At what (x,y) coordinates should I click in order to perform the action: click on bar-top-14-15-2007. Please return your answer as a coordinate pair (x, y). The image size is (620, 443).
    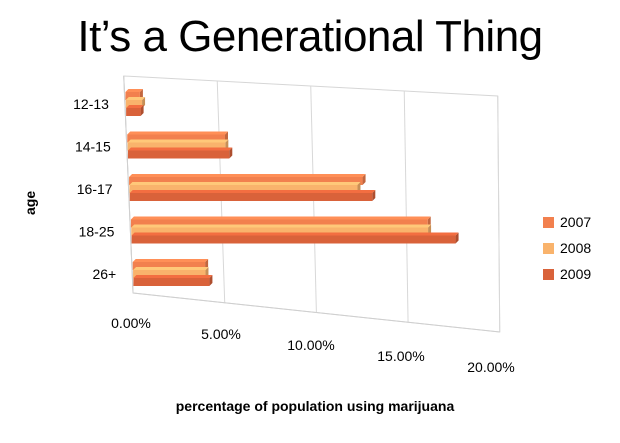
    Looking at the image, I should click on (177, 133).